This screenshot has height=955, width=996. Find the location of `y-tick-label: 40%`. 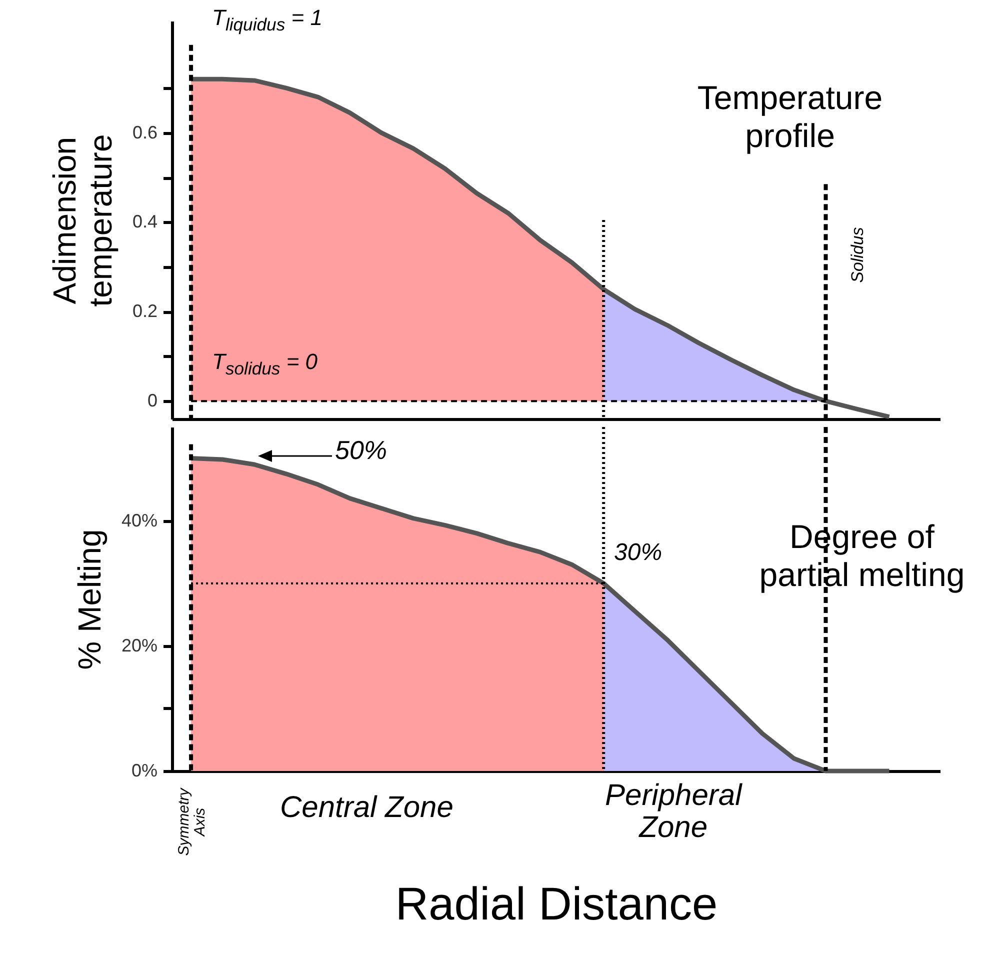

y-tick-label: 40% is located at coordinates (139, 520).